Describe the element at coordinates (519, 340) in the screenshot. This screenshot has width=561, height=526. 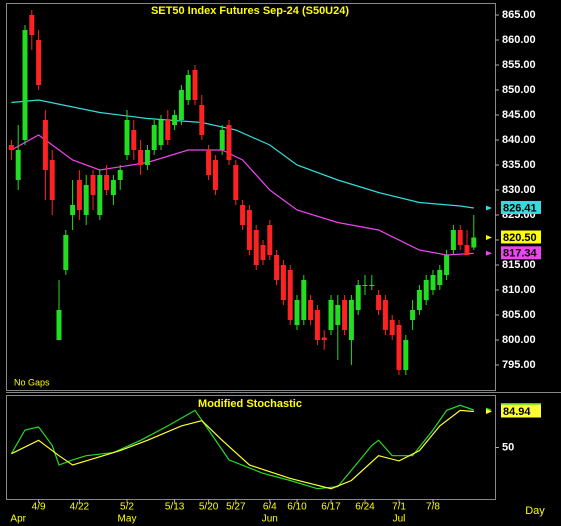
I see `y-tick-label: 800.00` at that location.